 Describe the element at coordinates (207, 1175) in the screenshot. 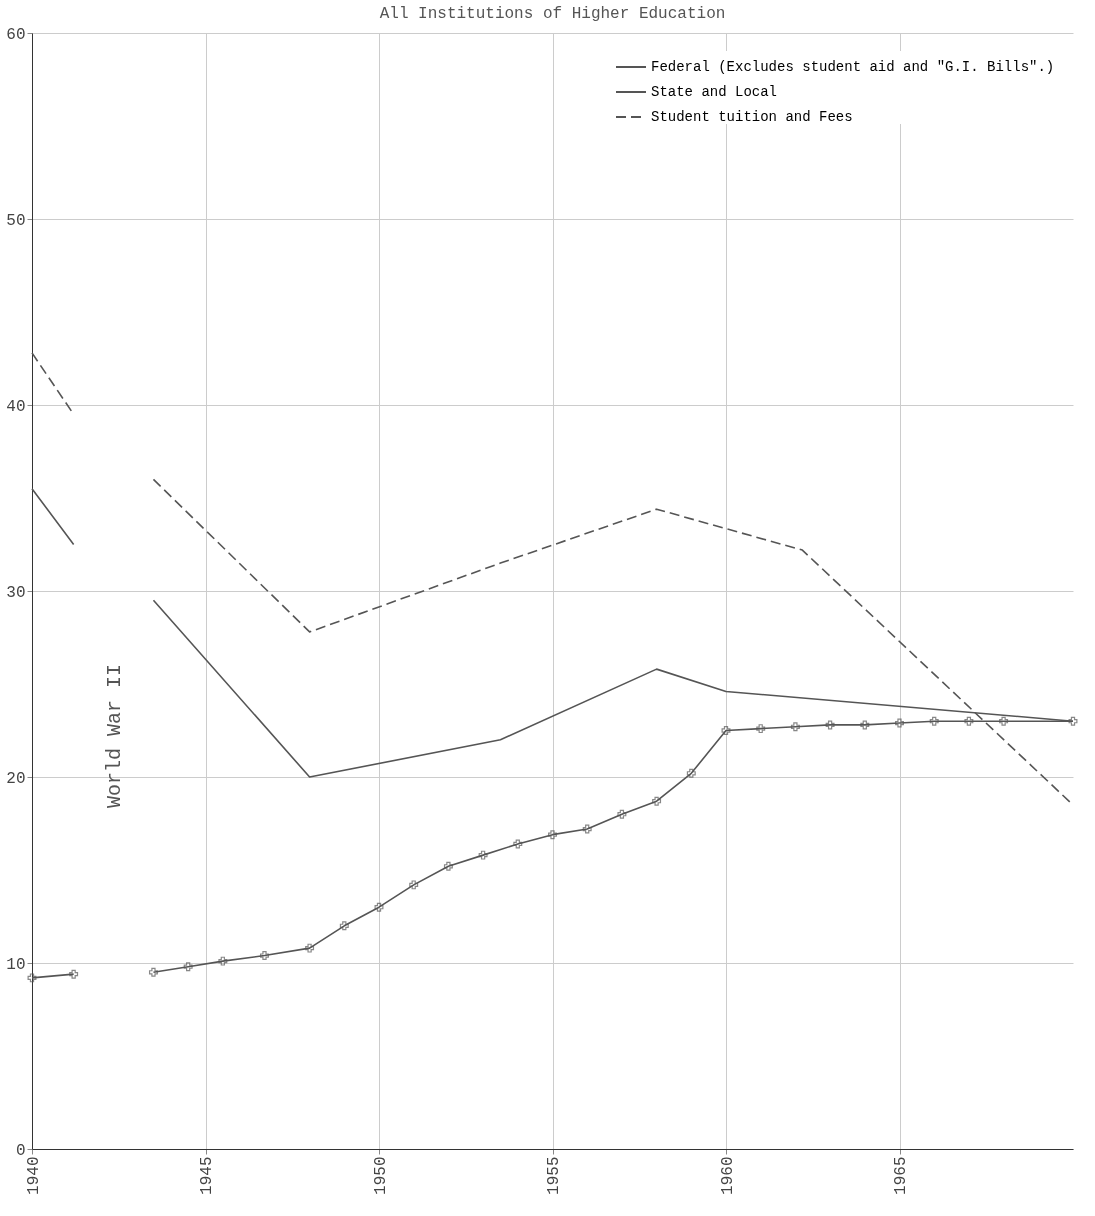

I see `x-tick-label: 1945` at that location.